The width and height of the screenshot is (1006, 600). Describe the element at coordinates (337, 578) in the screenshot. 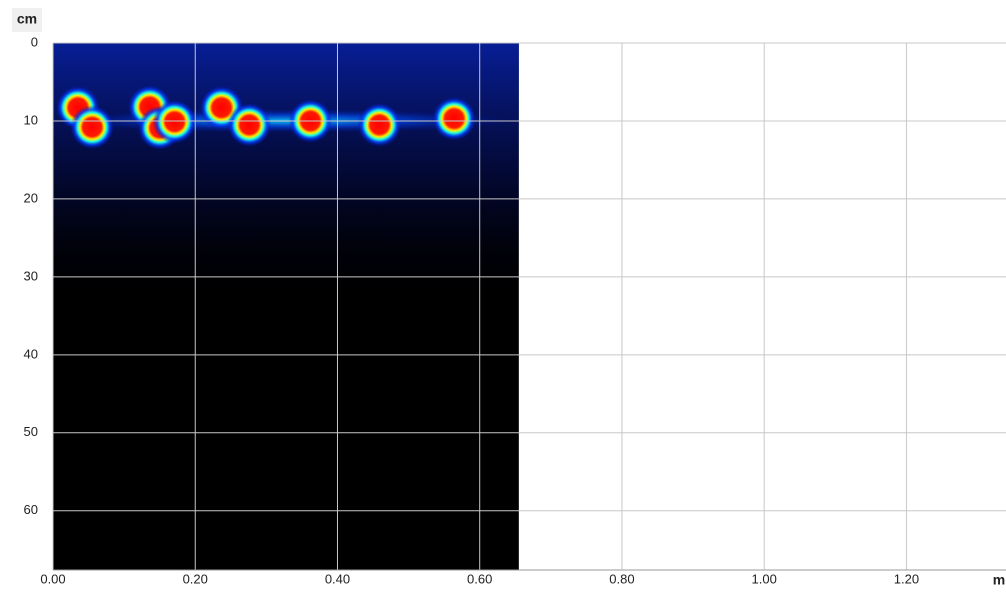

I see `x-tick-label: 0.40` at that location.